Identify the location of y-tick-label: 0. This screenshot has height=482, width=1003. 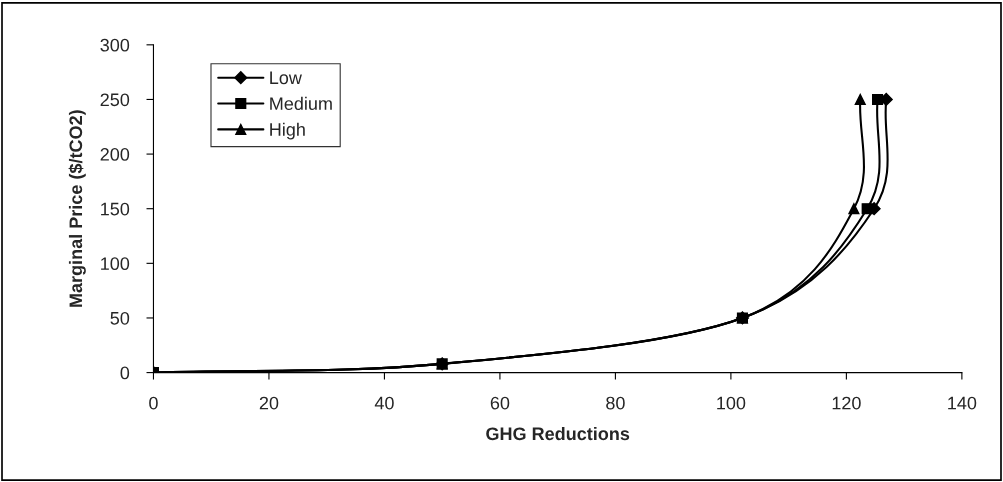
(125, 373).